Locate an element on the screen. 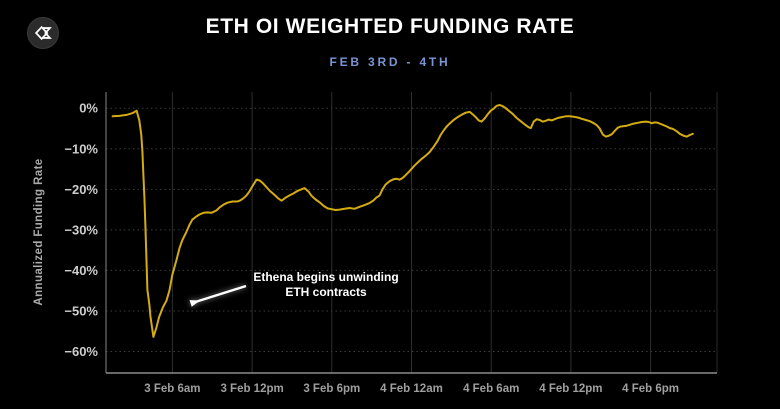 The image size is (780, 409). annotation-arrow-icon is located at coordinates (218, 295).